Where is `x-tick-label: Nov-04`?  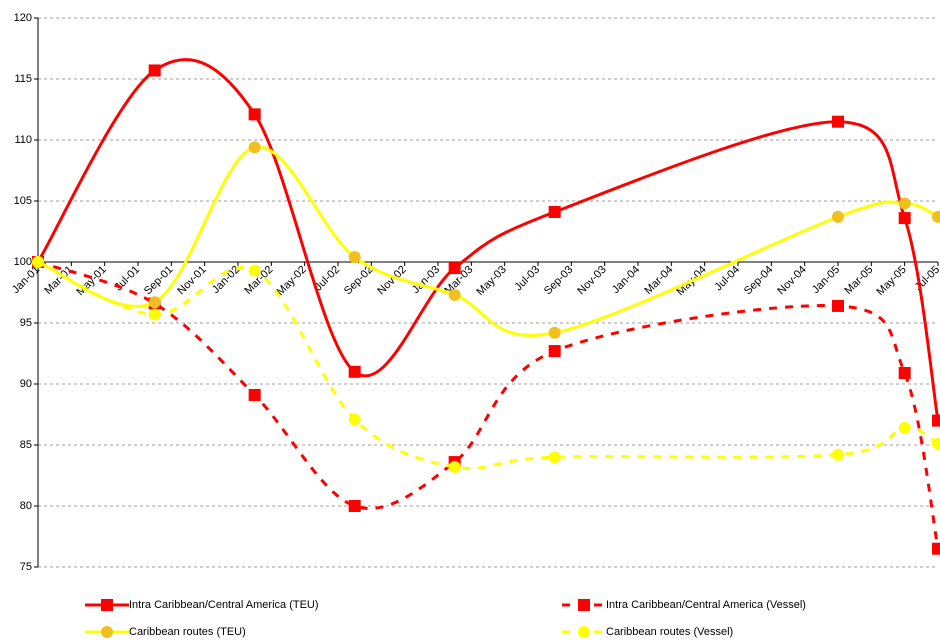
x-tick-label: Nov-04 is located at coordinates (792, 281).